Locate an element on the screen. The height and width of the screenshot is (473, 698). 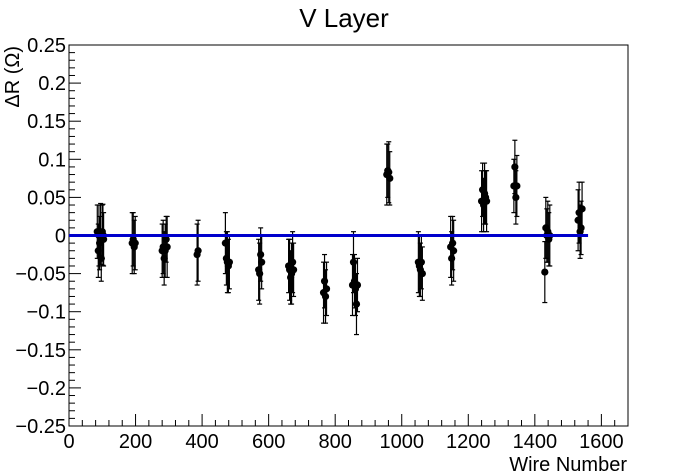
y-tick-label: −0.1 is located at coordinates (46, 313).